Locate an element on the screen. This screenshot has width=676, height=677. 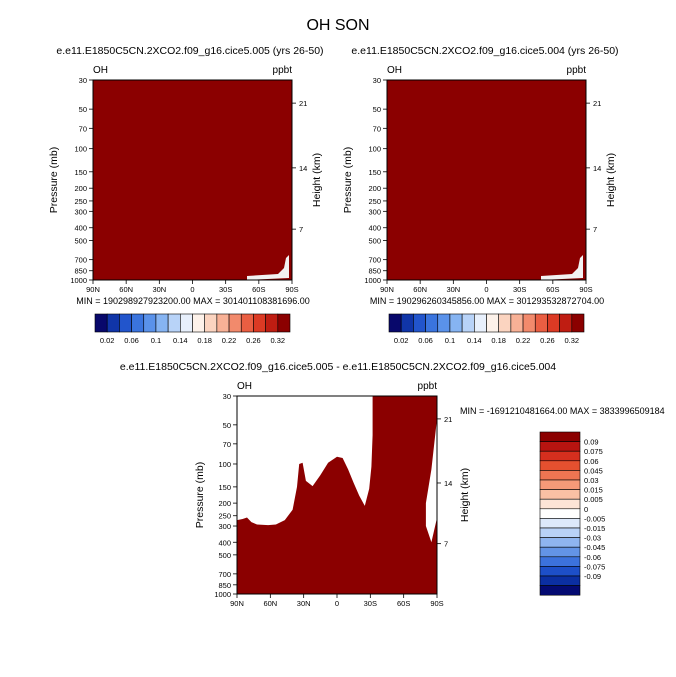
panel-1-right-label: ppbt is located at coordinates (283, 70).